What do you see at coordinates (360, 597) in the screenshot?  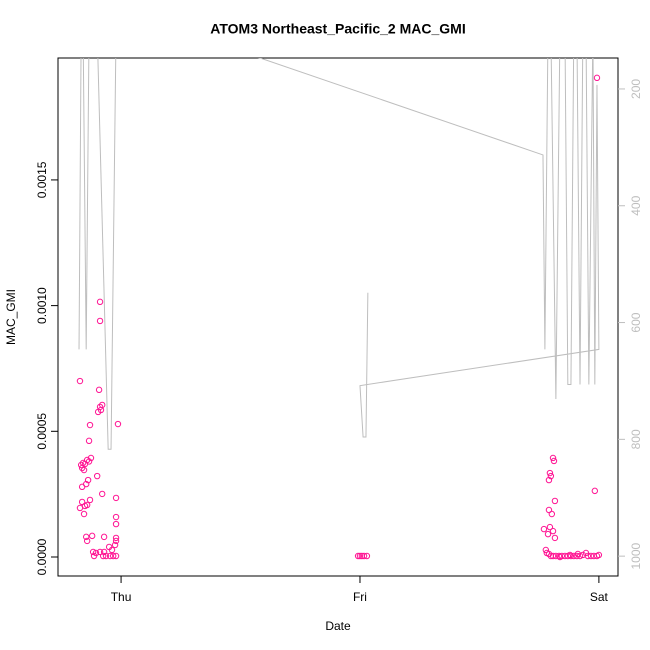 I see `x-tick-label: Fri` at bounding box center [360, 597].